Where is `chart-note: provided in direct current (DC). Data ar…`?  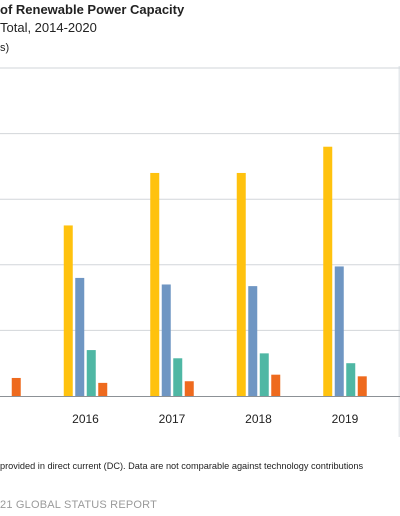 chart-note: provided in direct current (DC). Data ar… is located at coordinates (182, 466).